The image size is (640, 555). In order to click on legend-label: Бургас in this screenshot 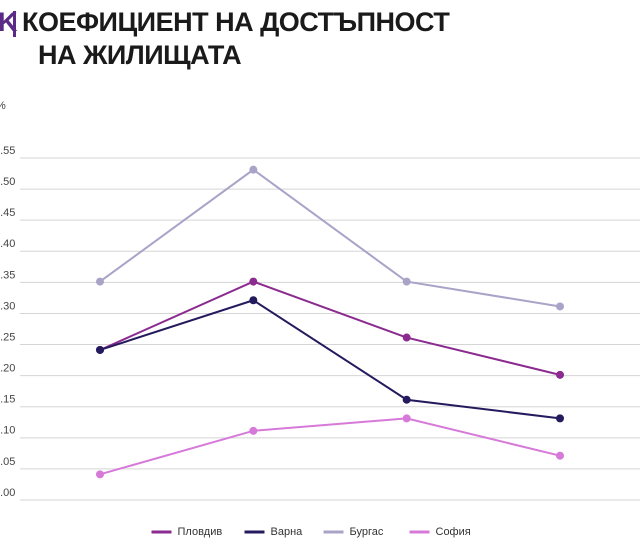, I will do `click(367, 532)`.